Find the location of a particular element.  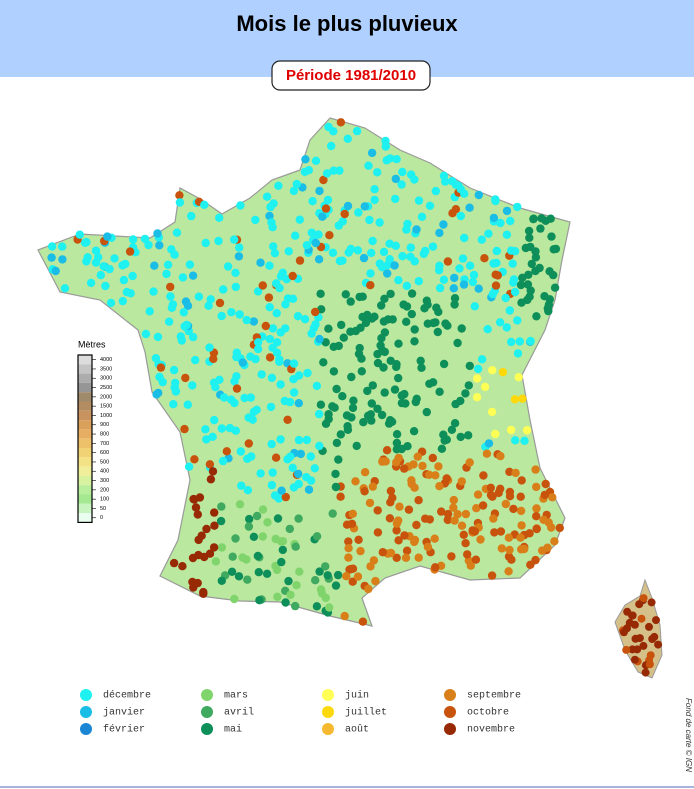

period-box is located at coordinates (351, 75).